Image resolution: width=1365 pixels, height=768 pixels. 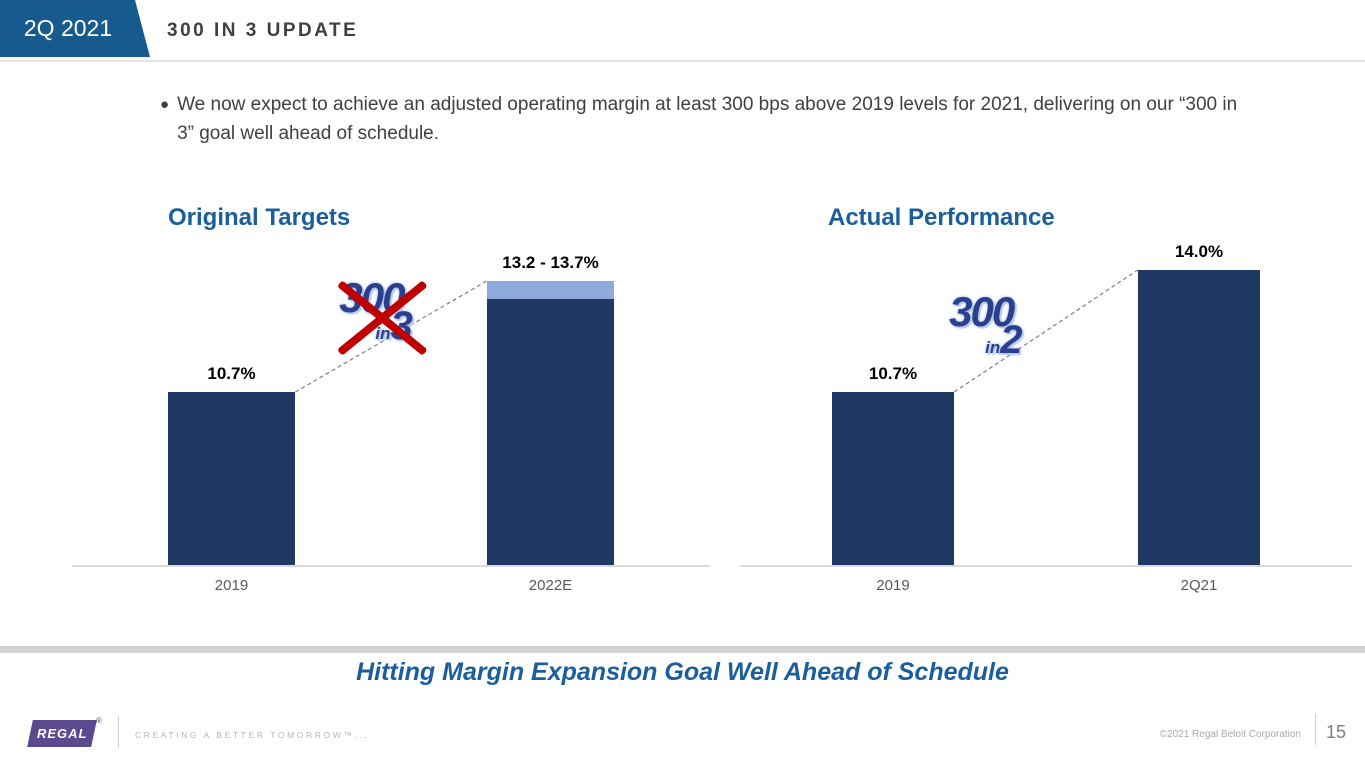 What do you see at coordinates (985, 326) in the screenshot?
I see `300-in-2-badge: 300 in2` at bounding box center [985, 326].